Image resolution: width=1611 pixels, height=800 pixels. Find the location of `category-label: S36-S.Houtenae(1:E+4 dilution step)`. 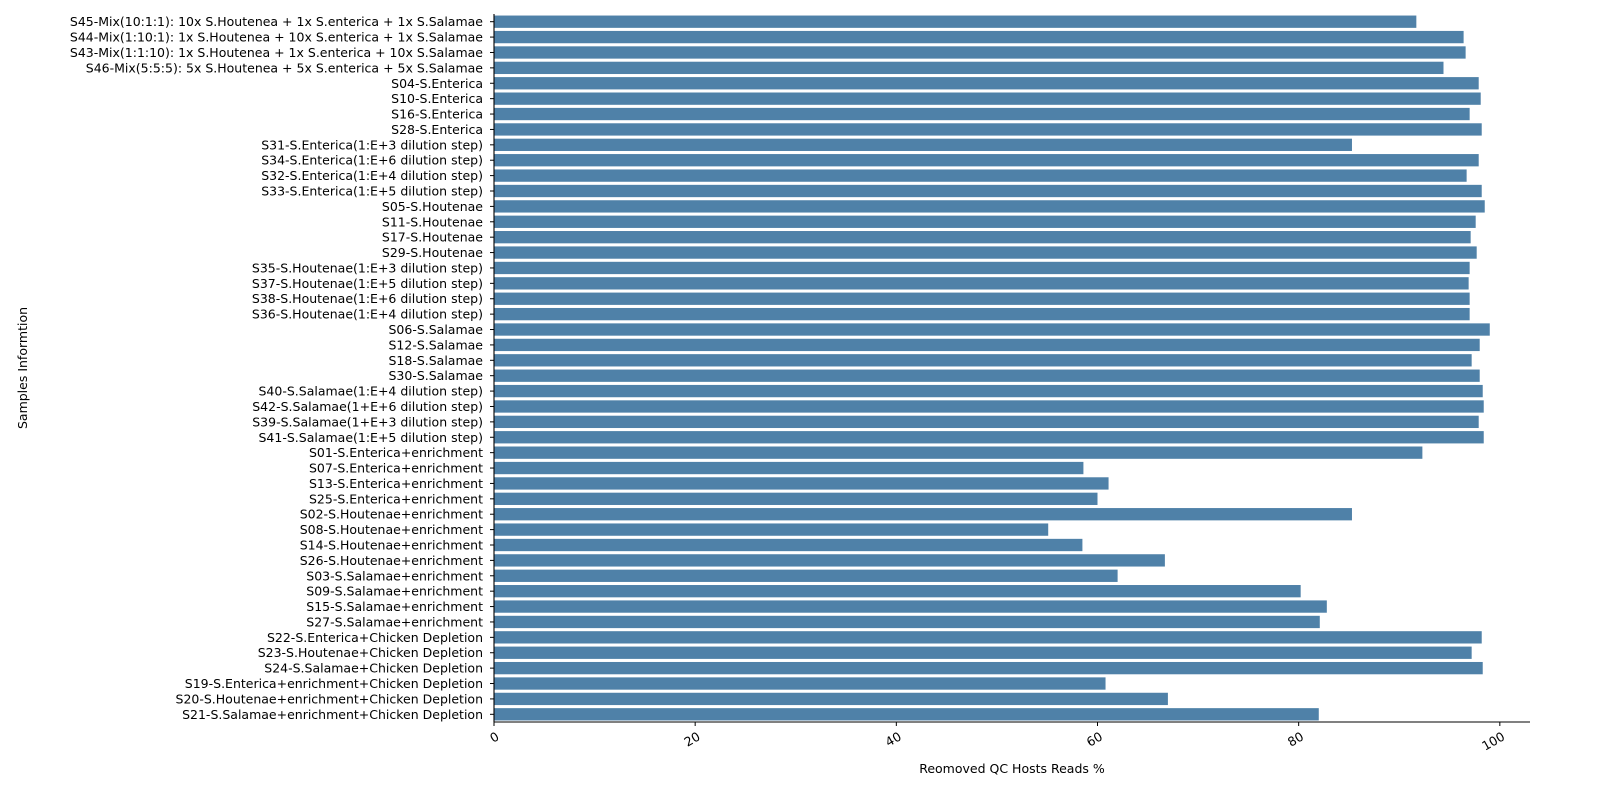

category-label: S36-S.Houtenae(1:E+4 dilution step) is located at coordinates (367, 314).